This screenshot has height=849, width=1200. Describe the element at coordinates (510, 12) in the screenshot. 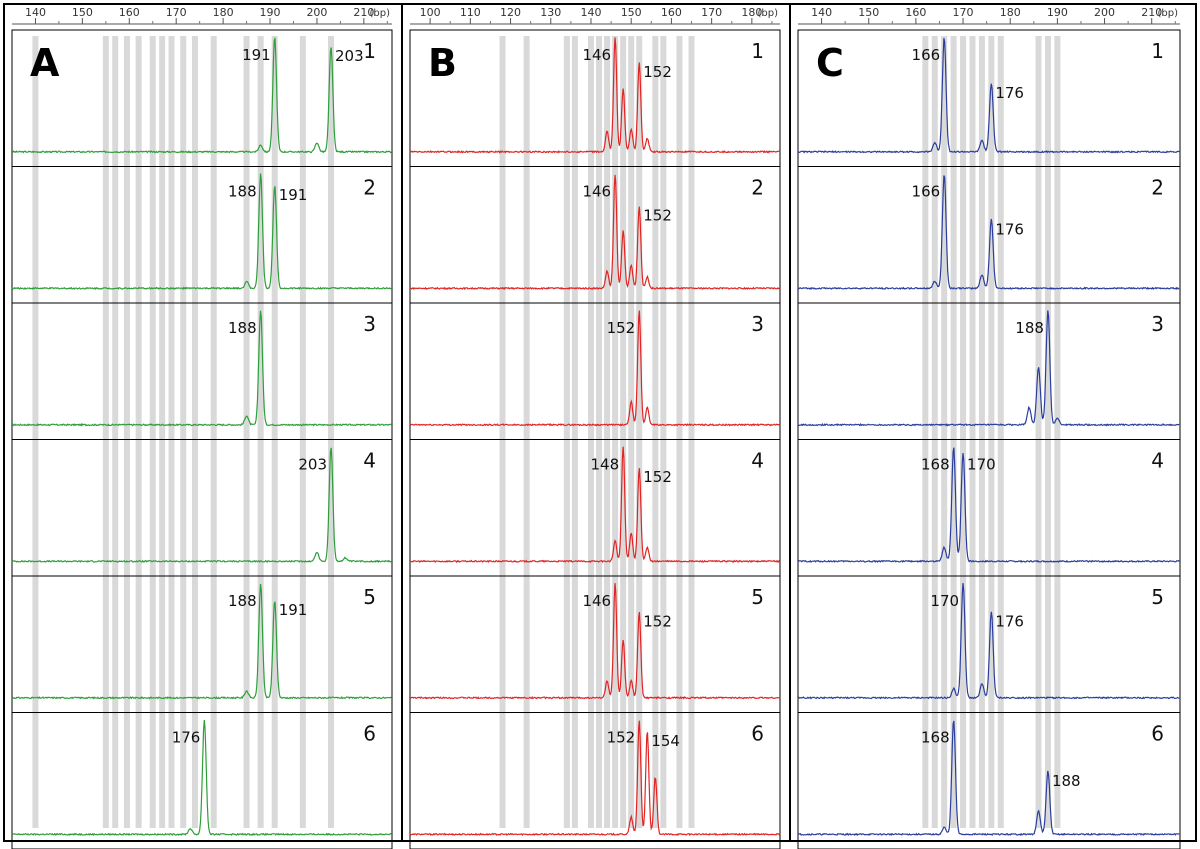

I see `x-tick-label: 120` at that location.